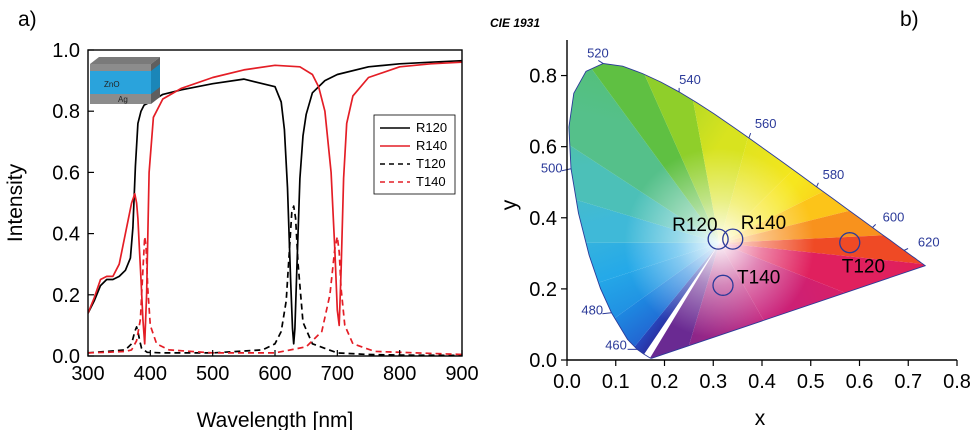  Describe the element at coordinates (665, 382) in the screenshot. I see `cie-x-tick-label: 0.2` at that location.